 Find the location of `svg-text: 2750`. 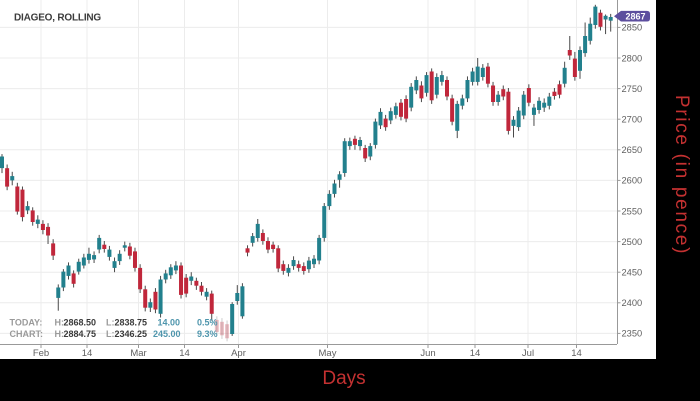

svg-text: 2750 is located at coordinates (632, 89).